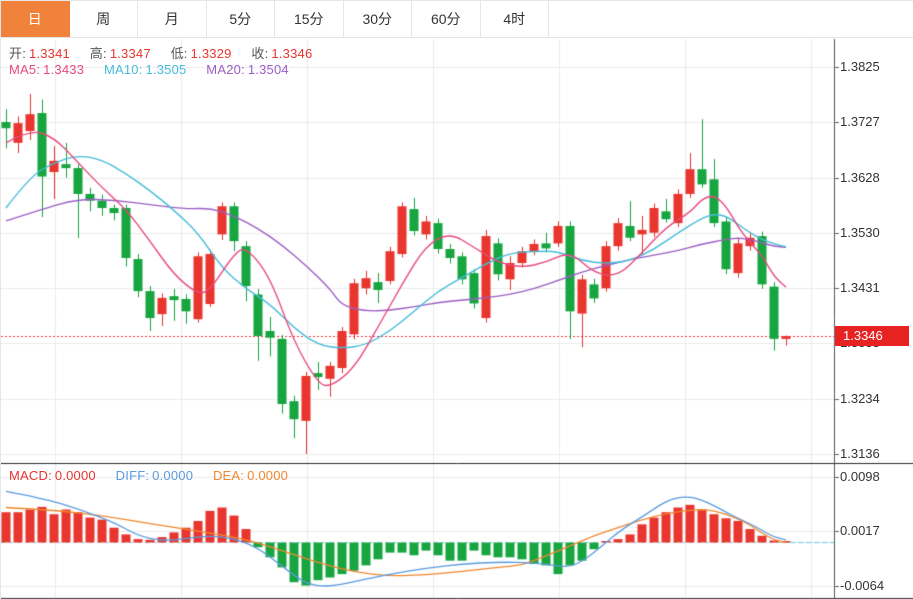  Describe the element at coordinates (173, 475) in the screenshot. I see `diff-value: 0.0000` at that location.